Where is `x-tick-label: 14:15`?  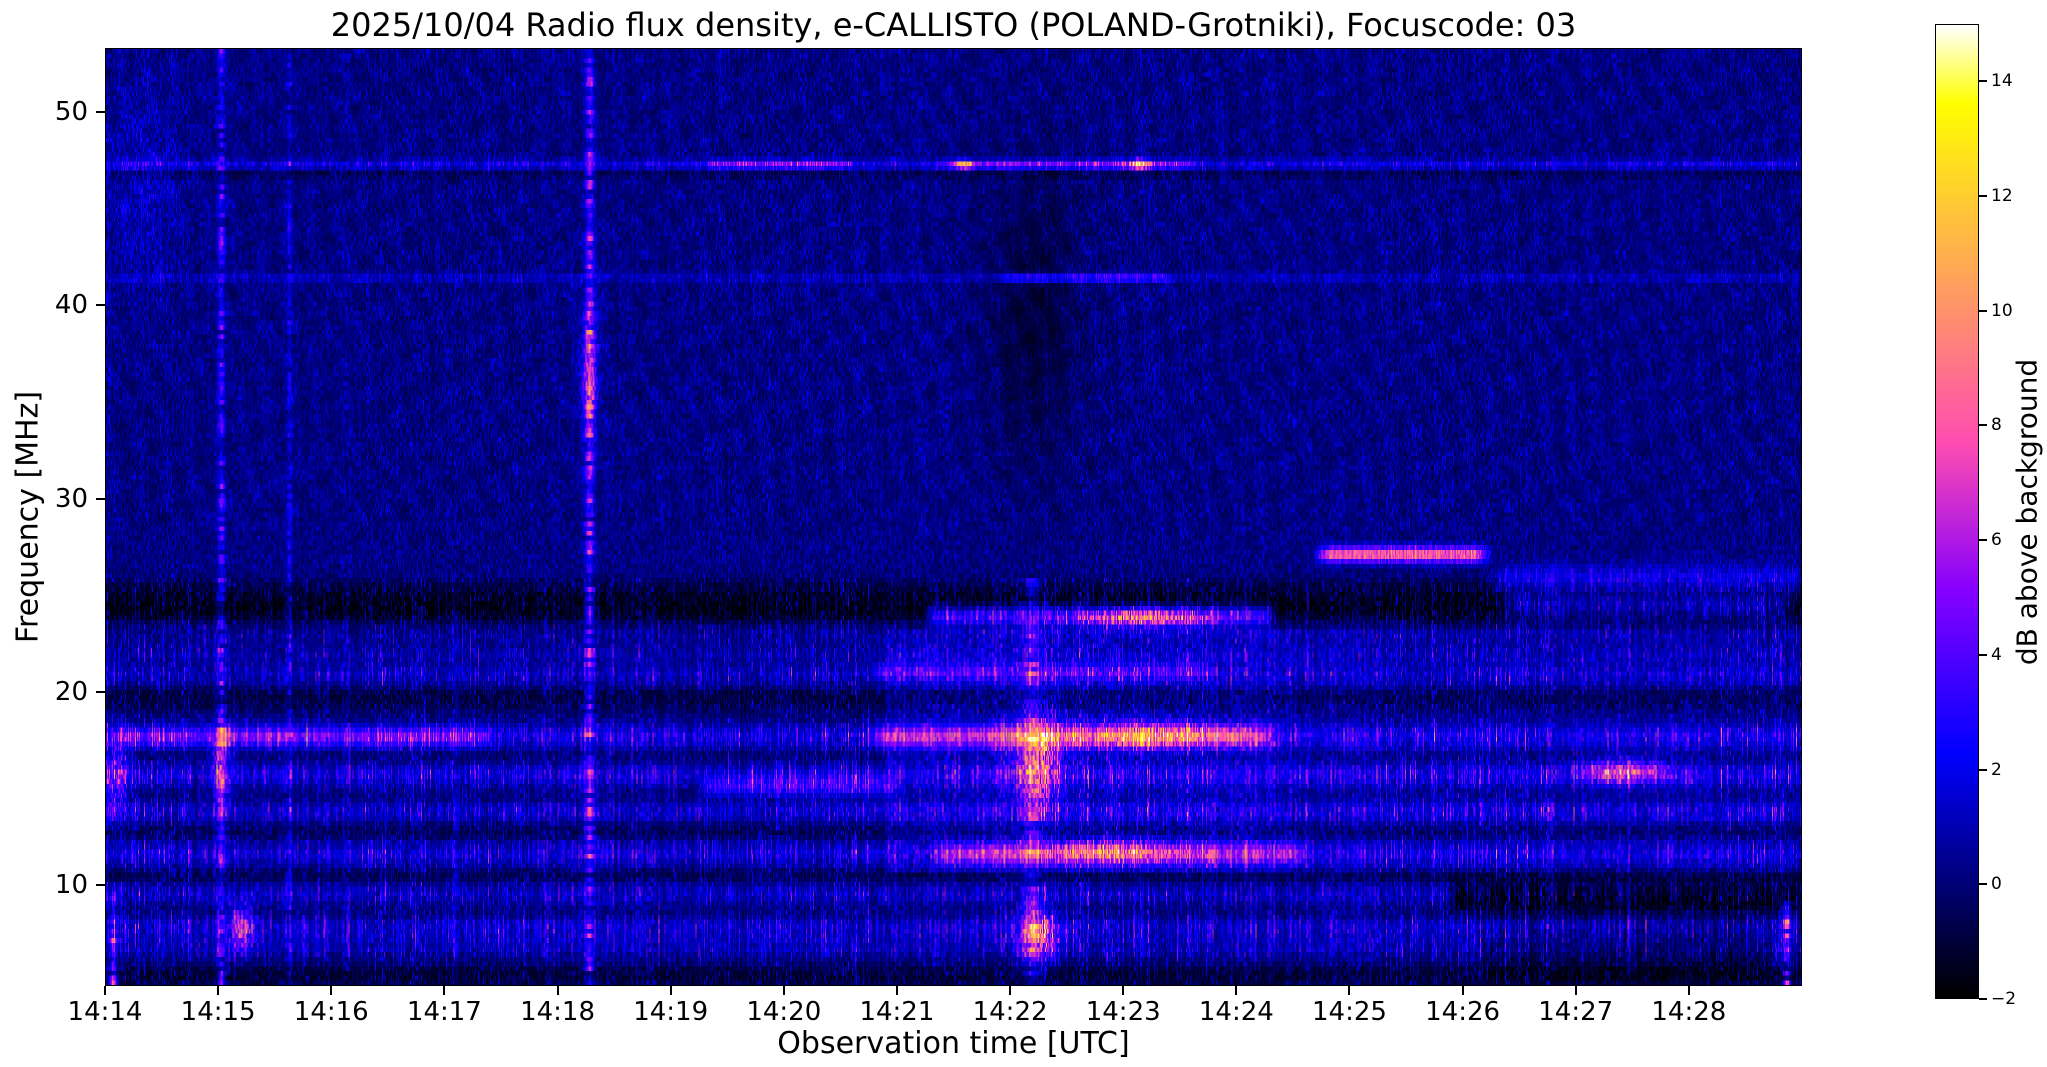 x-tick-label: 14:15 is located at coordinates (218, 1012).